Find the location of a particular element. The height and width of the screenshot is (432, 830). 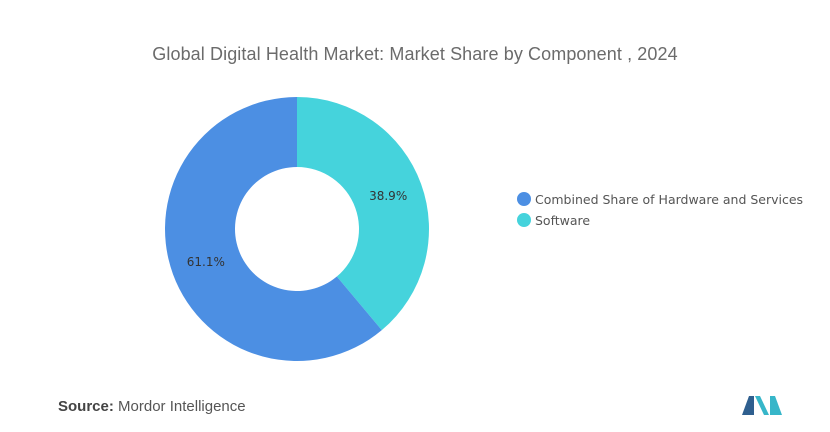

donut-data-labels: 38.9% 61.1% is located at coordinates (297, 229).